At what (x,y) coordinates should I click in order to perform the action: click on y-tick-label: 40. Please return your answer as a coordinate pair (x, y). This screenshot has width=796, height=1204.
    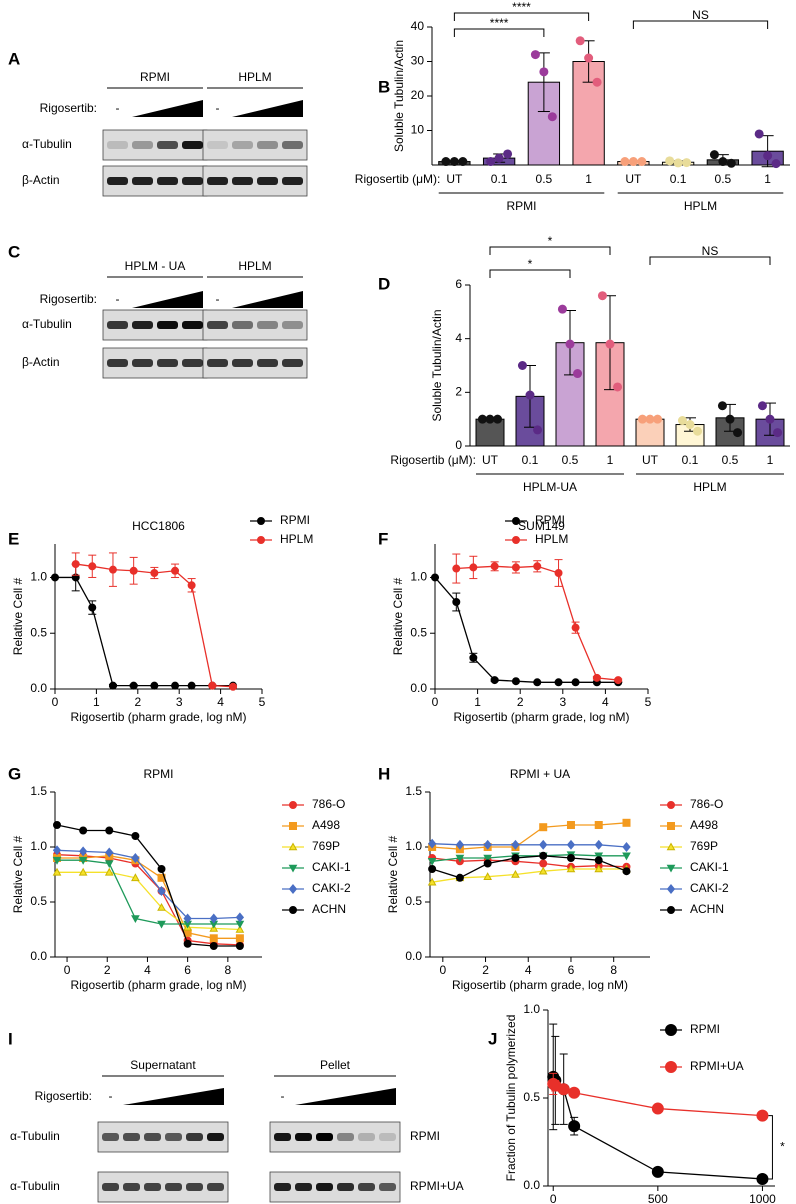
    Looking at the image, I should click on (418, 26).